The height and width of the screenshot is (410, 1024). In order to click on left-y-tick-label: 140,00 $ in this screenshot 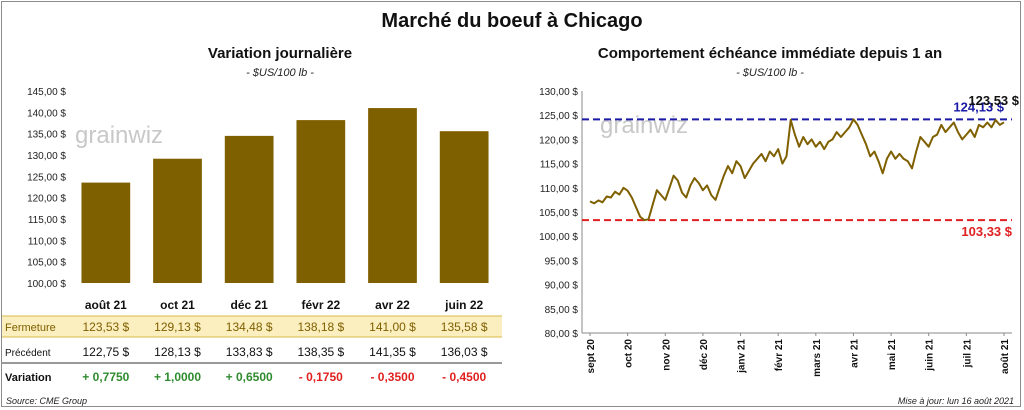, I will do `click(46, 113)`.